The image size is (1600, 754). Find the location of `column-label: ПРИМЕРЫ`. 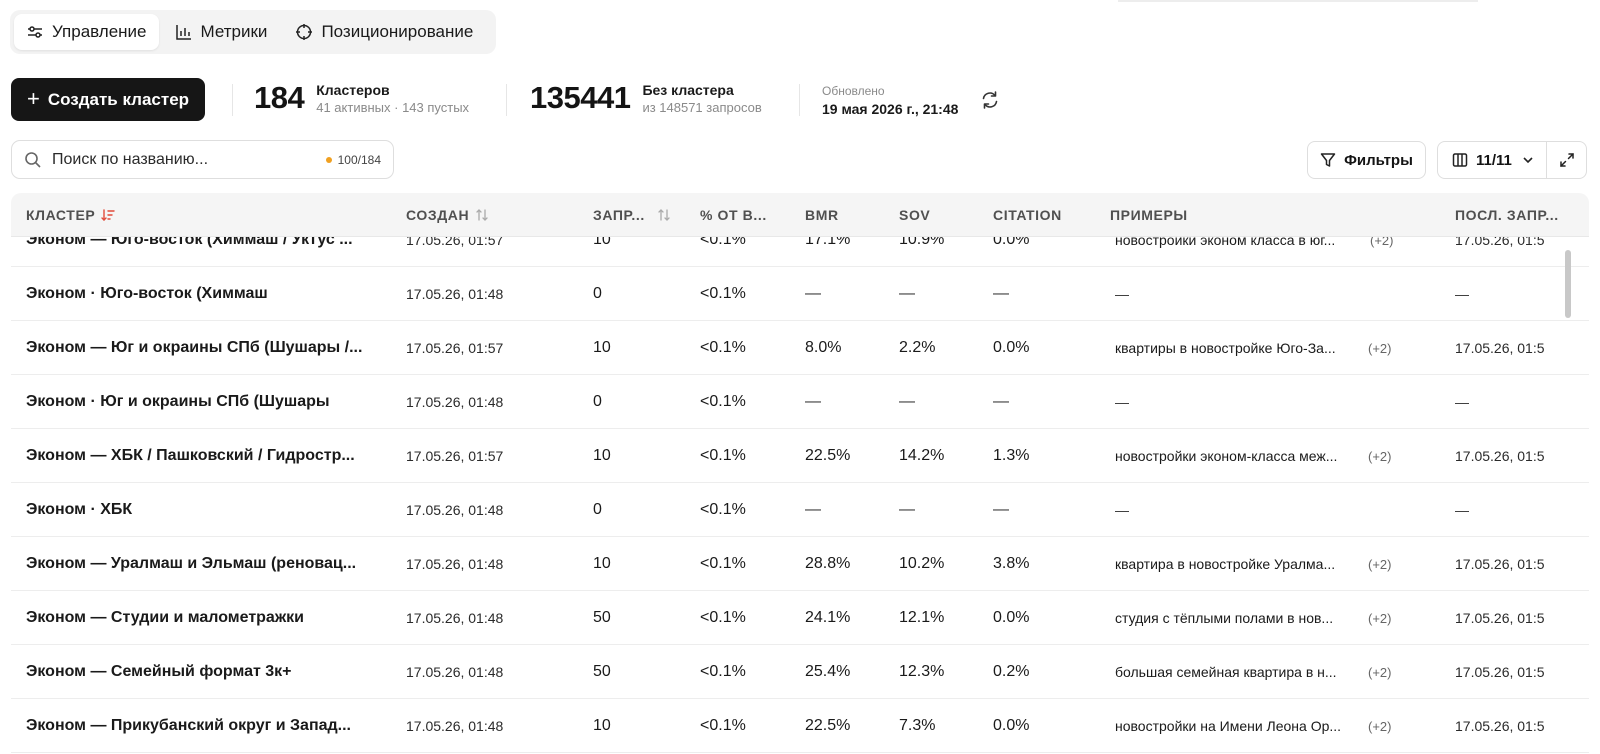

column-label: ПРИМЕРЫ is located at coordinates (1149, 215).